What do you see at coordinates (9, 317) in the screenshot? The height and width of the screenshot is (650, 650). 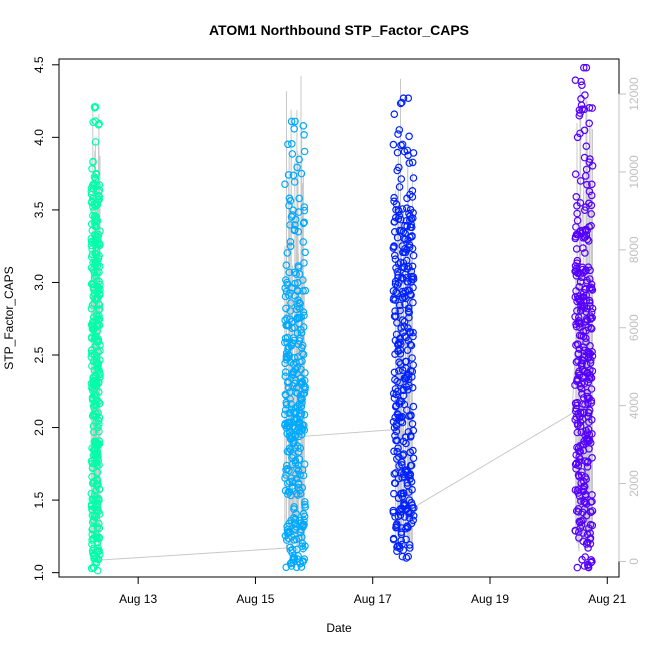 I see `y-axis-label: STP_Factor_CAPS` at bounding box center [9, 317].